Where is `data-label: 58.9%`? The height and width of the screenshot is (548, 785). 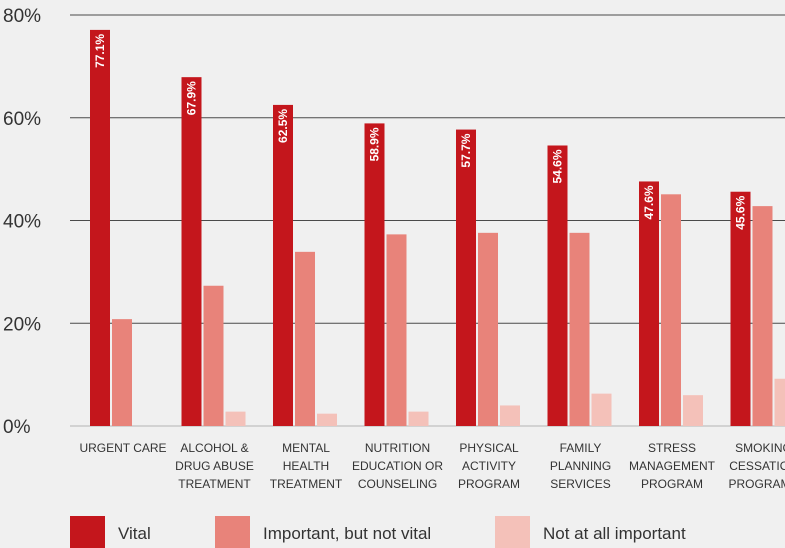 data-label: 58.9% is located at coordinates (375, 144).